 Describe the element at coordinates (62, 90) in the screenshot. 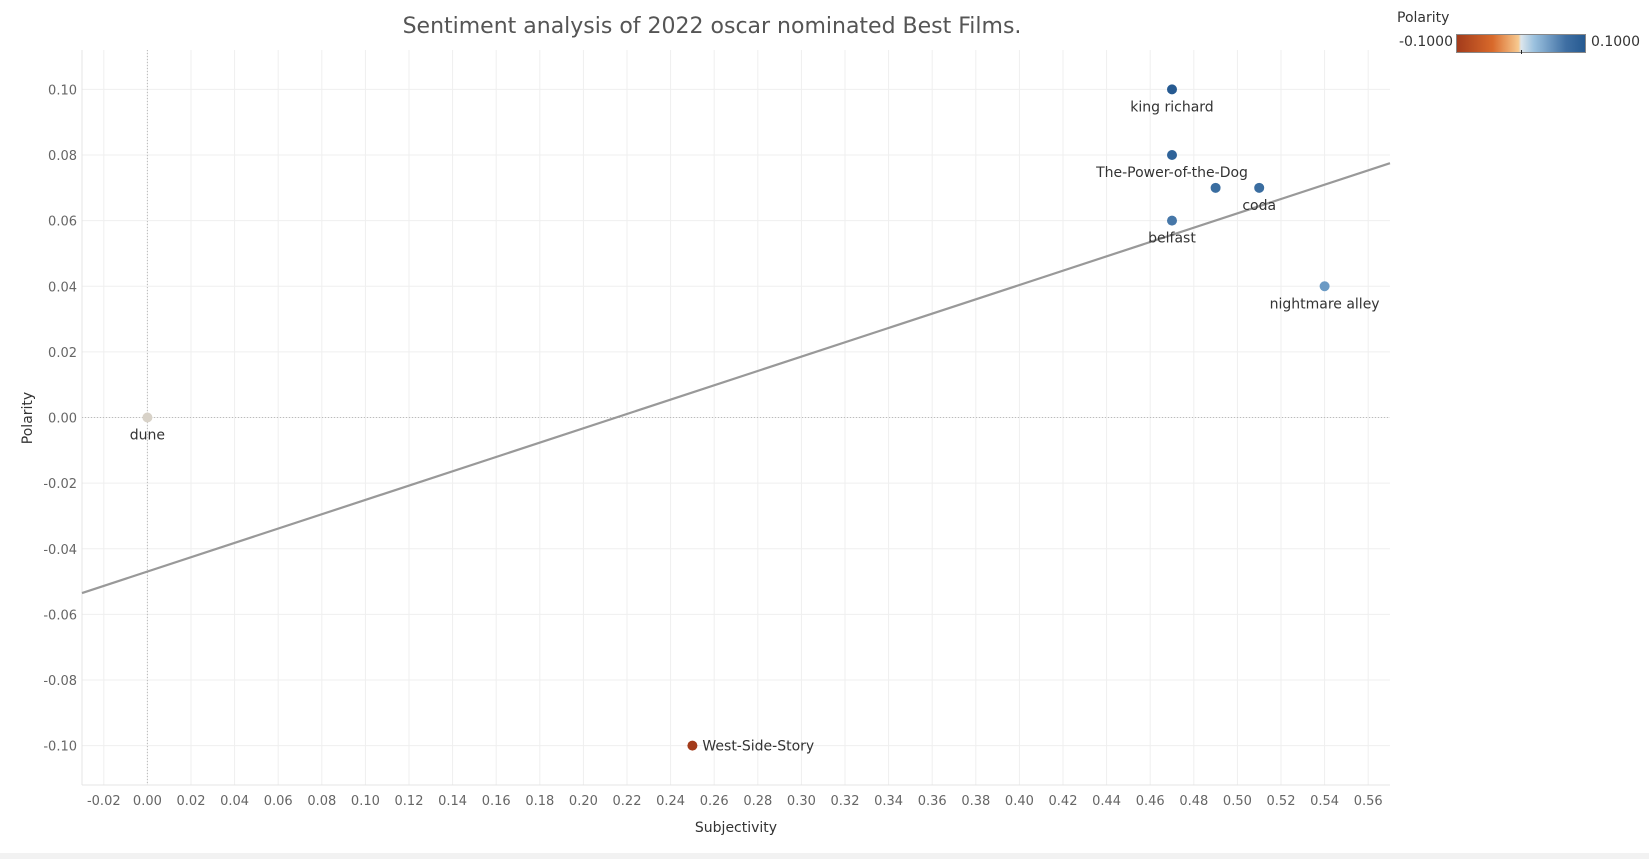

I see `y-tick-label: 0.10` at that location.